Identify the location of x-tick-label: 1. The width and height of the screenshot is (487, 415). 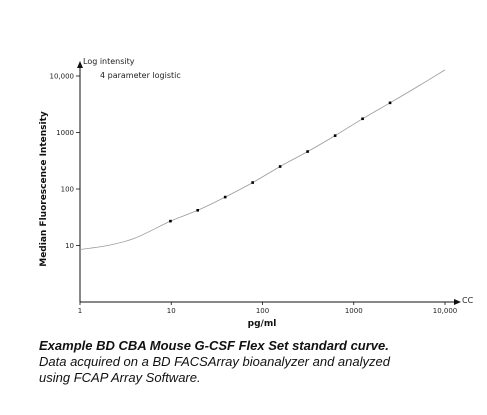
(80, 311).